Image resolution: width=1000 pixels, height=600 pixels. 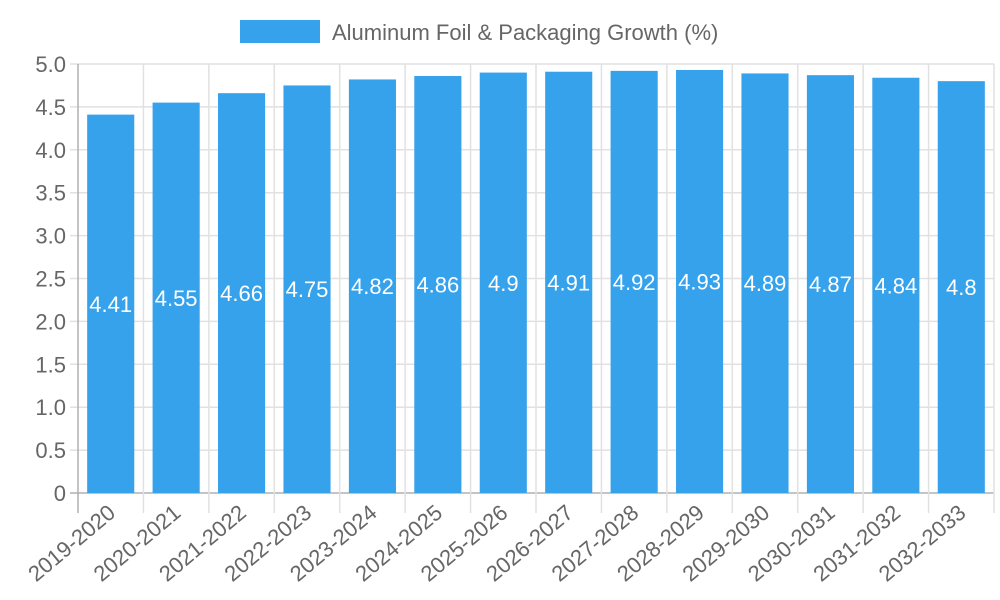 I want to click on data-label: 4.8, so click(x=961, y=287).